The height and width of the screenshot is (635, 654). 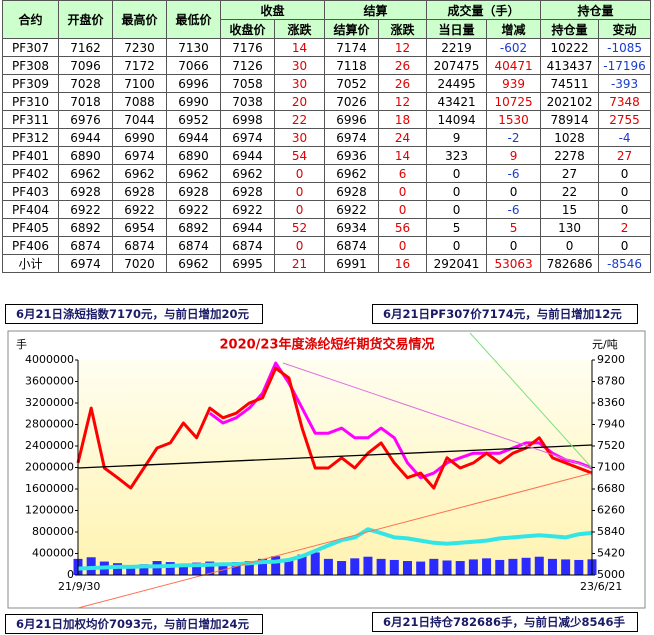 What do you see at coordinates (625, 137) in the screenshot?
I see `table-cell: -4` at bounding box center [625, 137].